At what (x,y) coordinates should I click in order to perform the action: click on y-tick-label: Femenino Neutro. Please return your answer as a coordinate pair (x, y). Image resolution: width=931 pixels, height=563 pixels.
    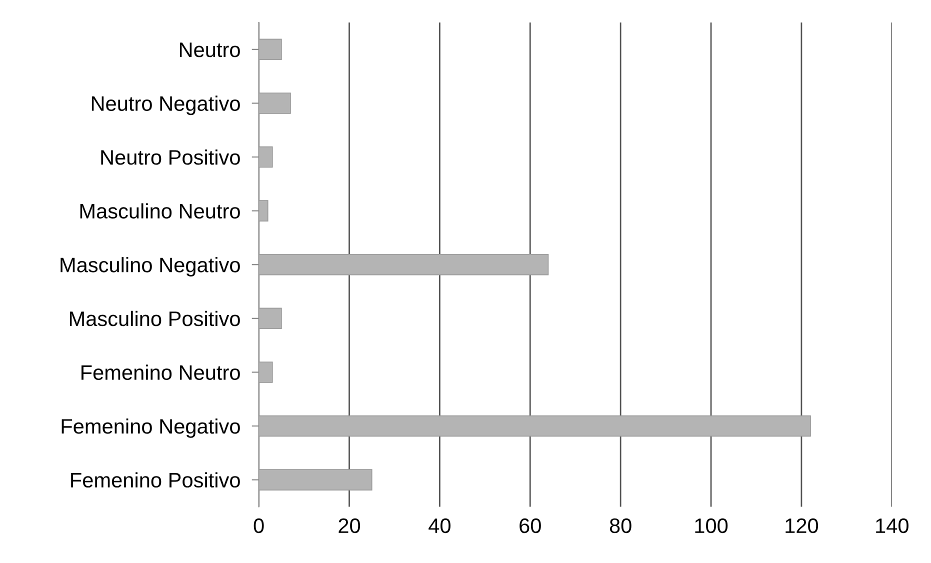
    Looking at the image, I should click on (161, 372).